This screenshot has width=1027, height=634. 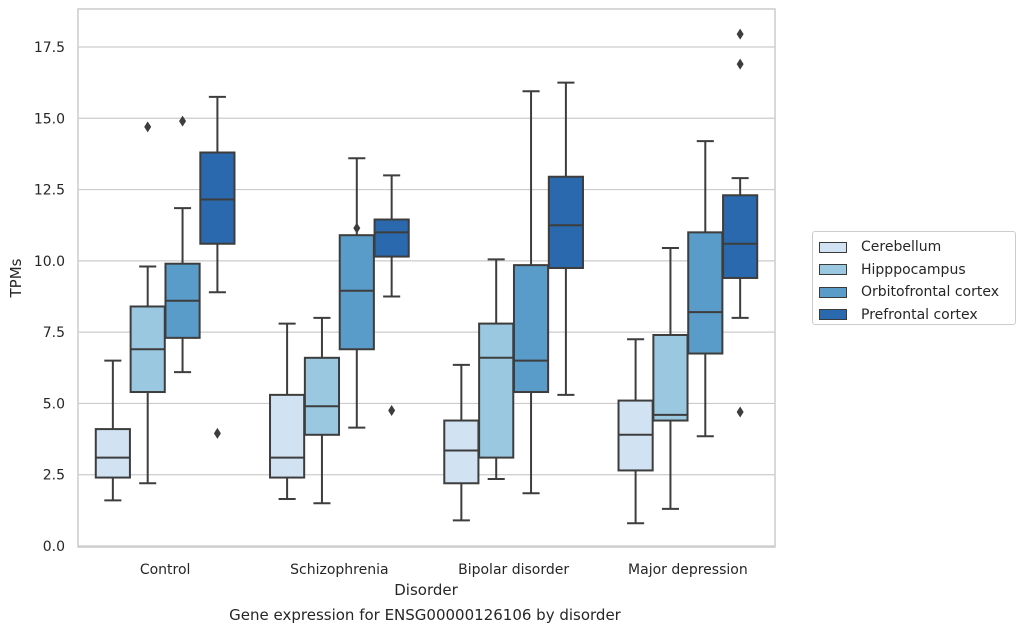 What do you see at coordinates (49, 119) in the screenshot?
I see `y-tick-label: 15.0` at bounding box center [49, 119].